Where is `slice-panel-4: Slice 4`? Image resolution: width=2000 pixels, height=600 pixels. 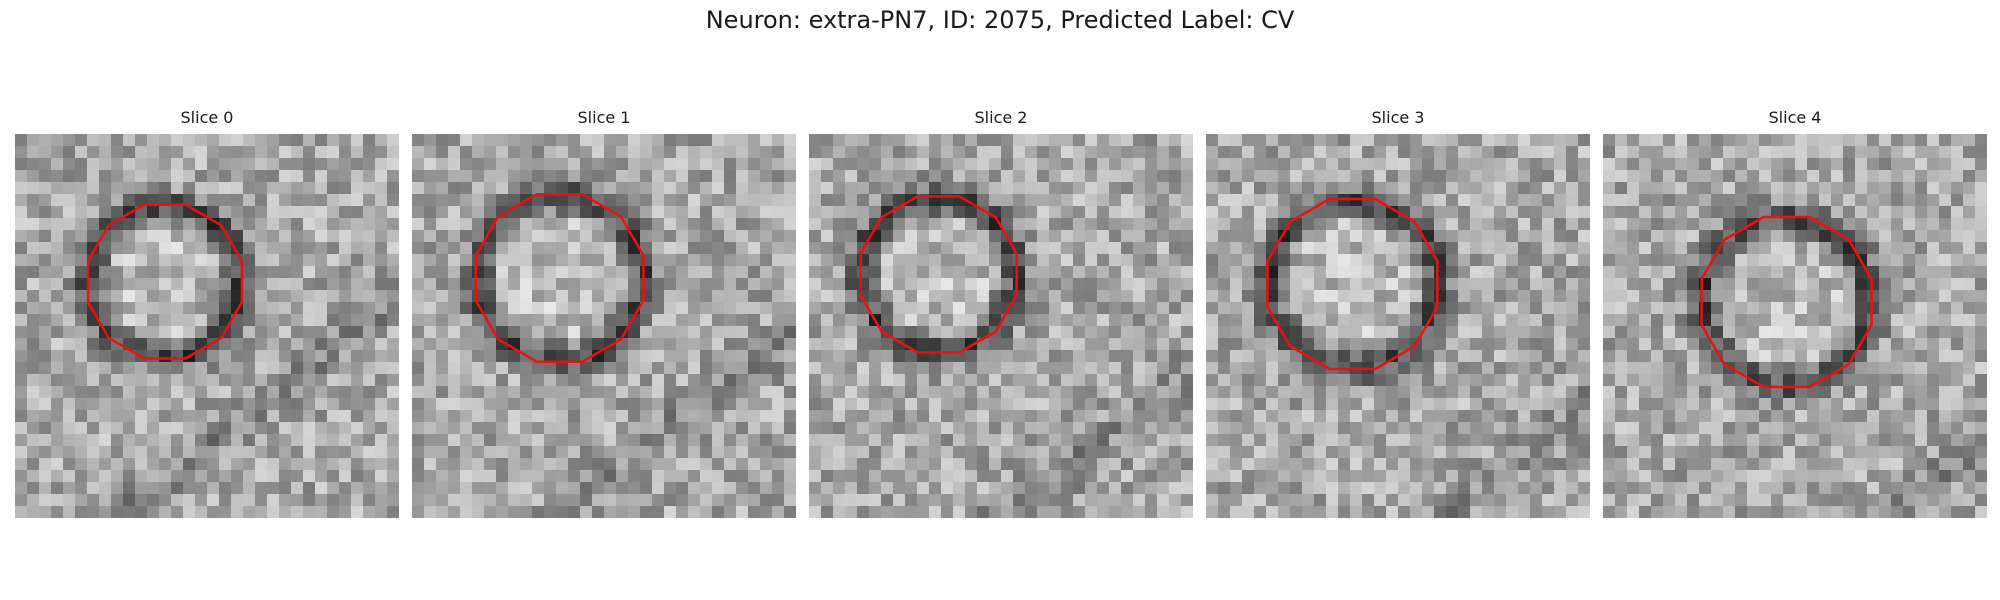 slice-panel-4: Slice 4 is located at coordinates (1795, 313).